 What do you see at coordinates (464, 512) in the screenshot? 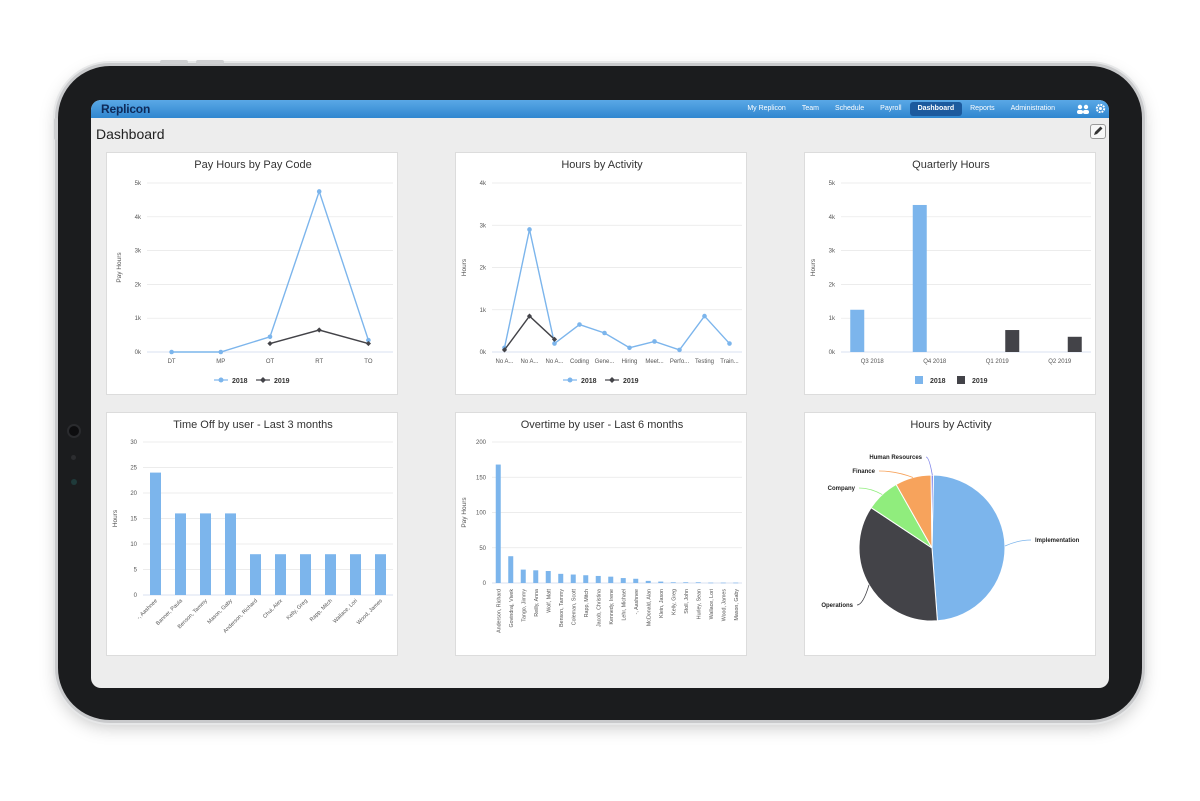
I see `y-axis-label: Pay Hours` at bounding box center [464, 512].